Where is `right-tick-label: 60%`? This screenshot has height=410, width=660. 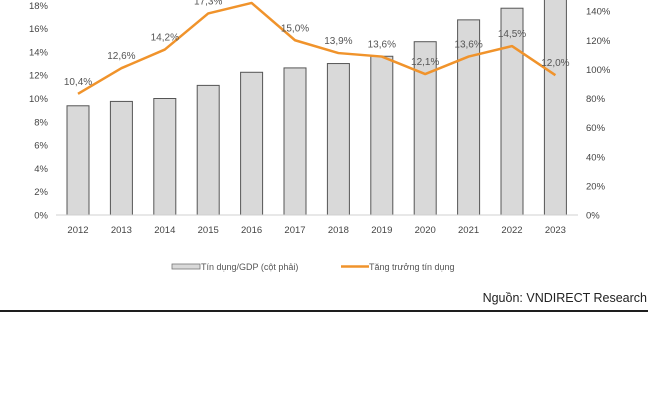
right-tick-label: 60% is located at coordinates (596, 128).